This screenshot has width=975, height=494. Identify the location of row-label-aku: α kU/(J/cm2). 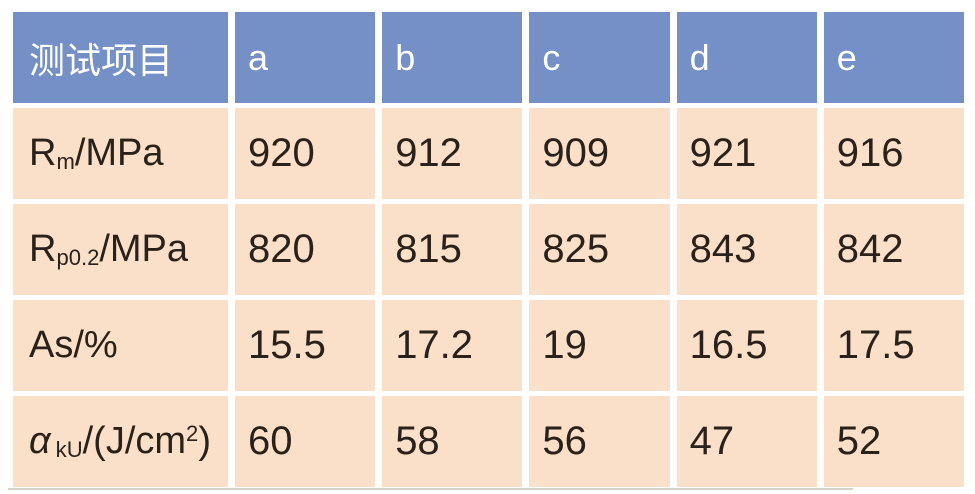
(120, 441).